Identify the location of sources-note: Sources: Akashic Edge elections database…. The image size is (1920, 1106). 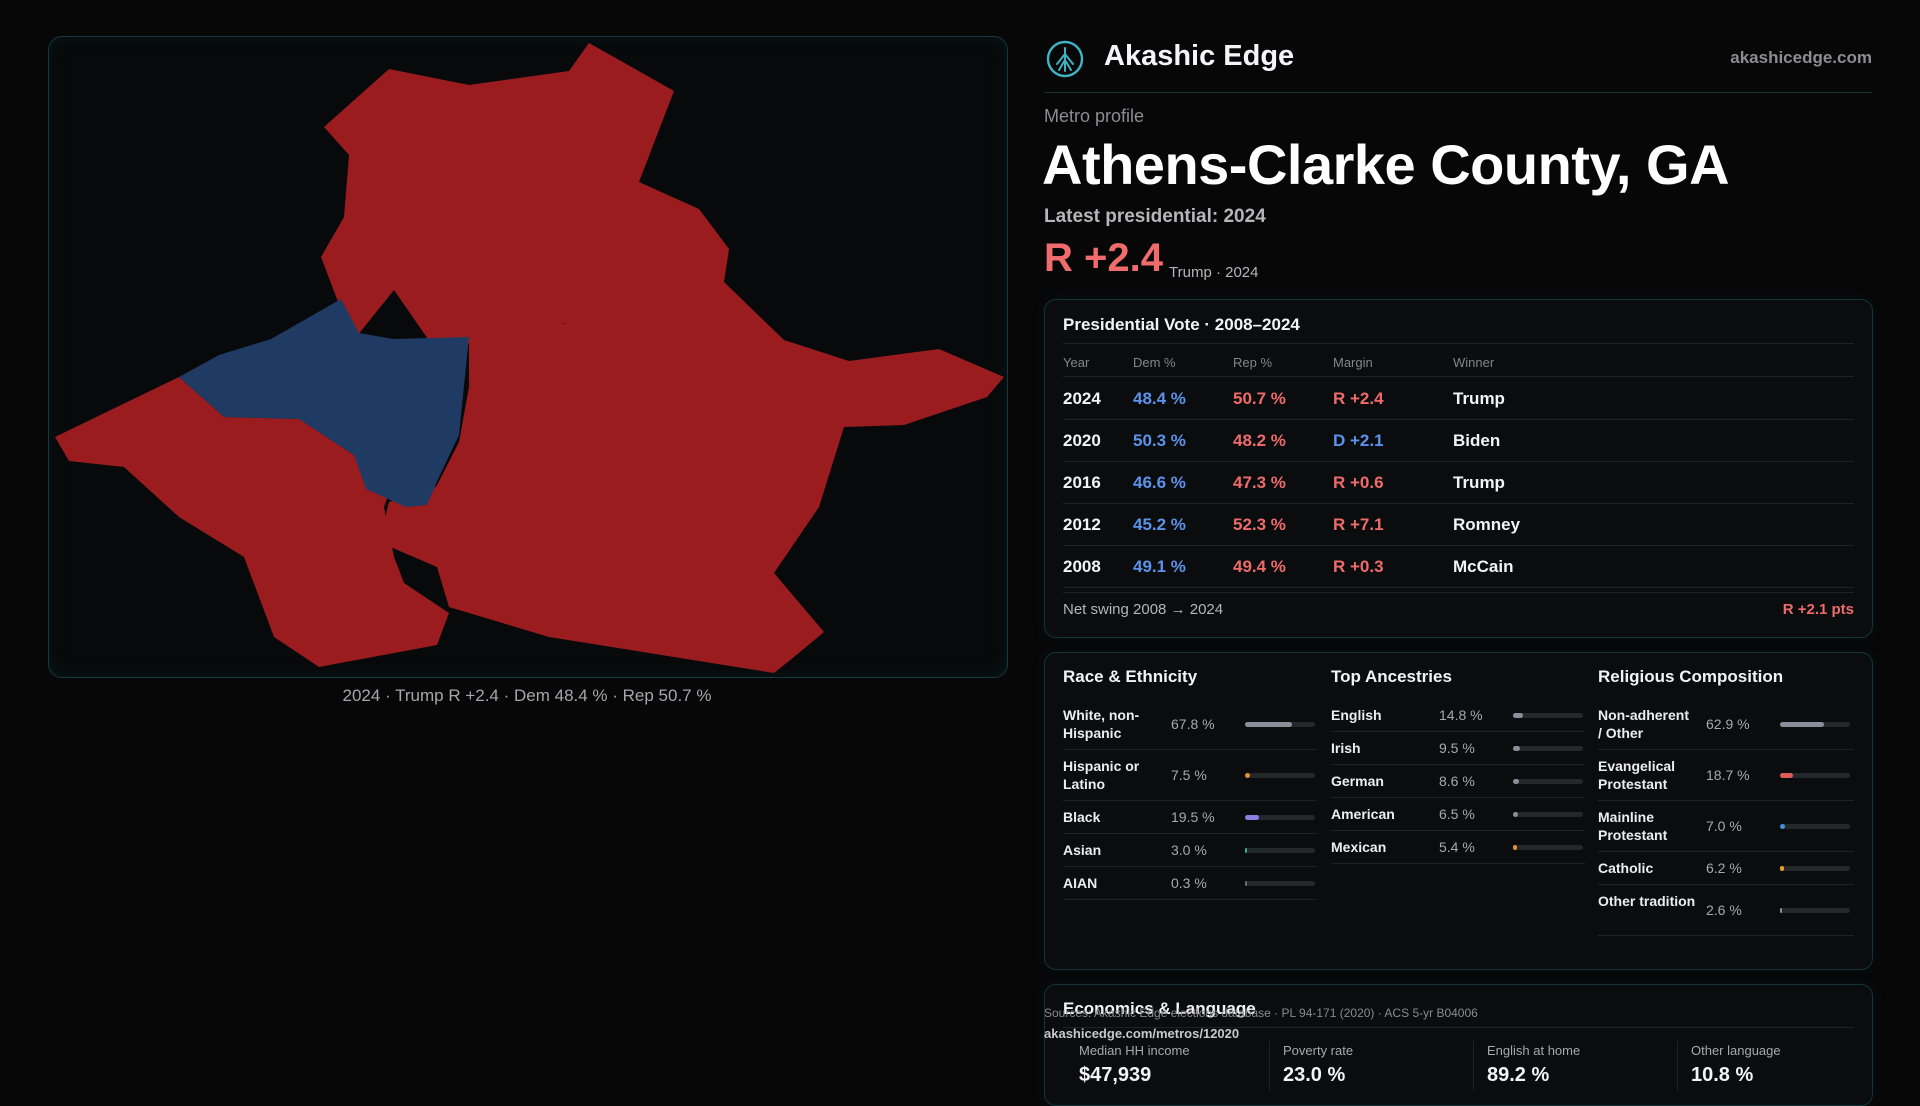
(1261, 1013).